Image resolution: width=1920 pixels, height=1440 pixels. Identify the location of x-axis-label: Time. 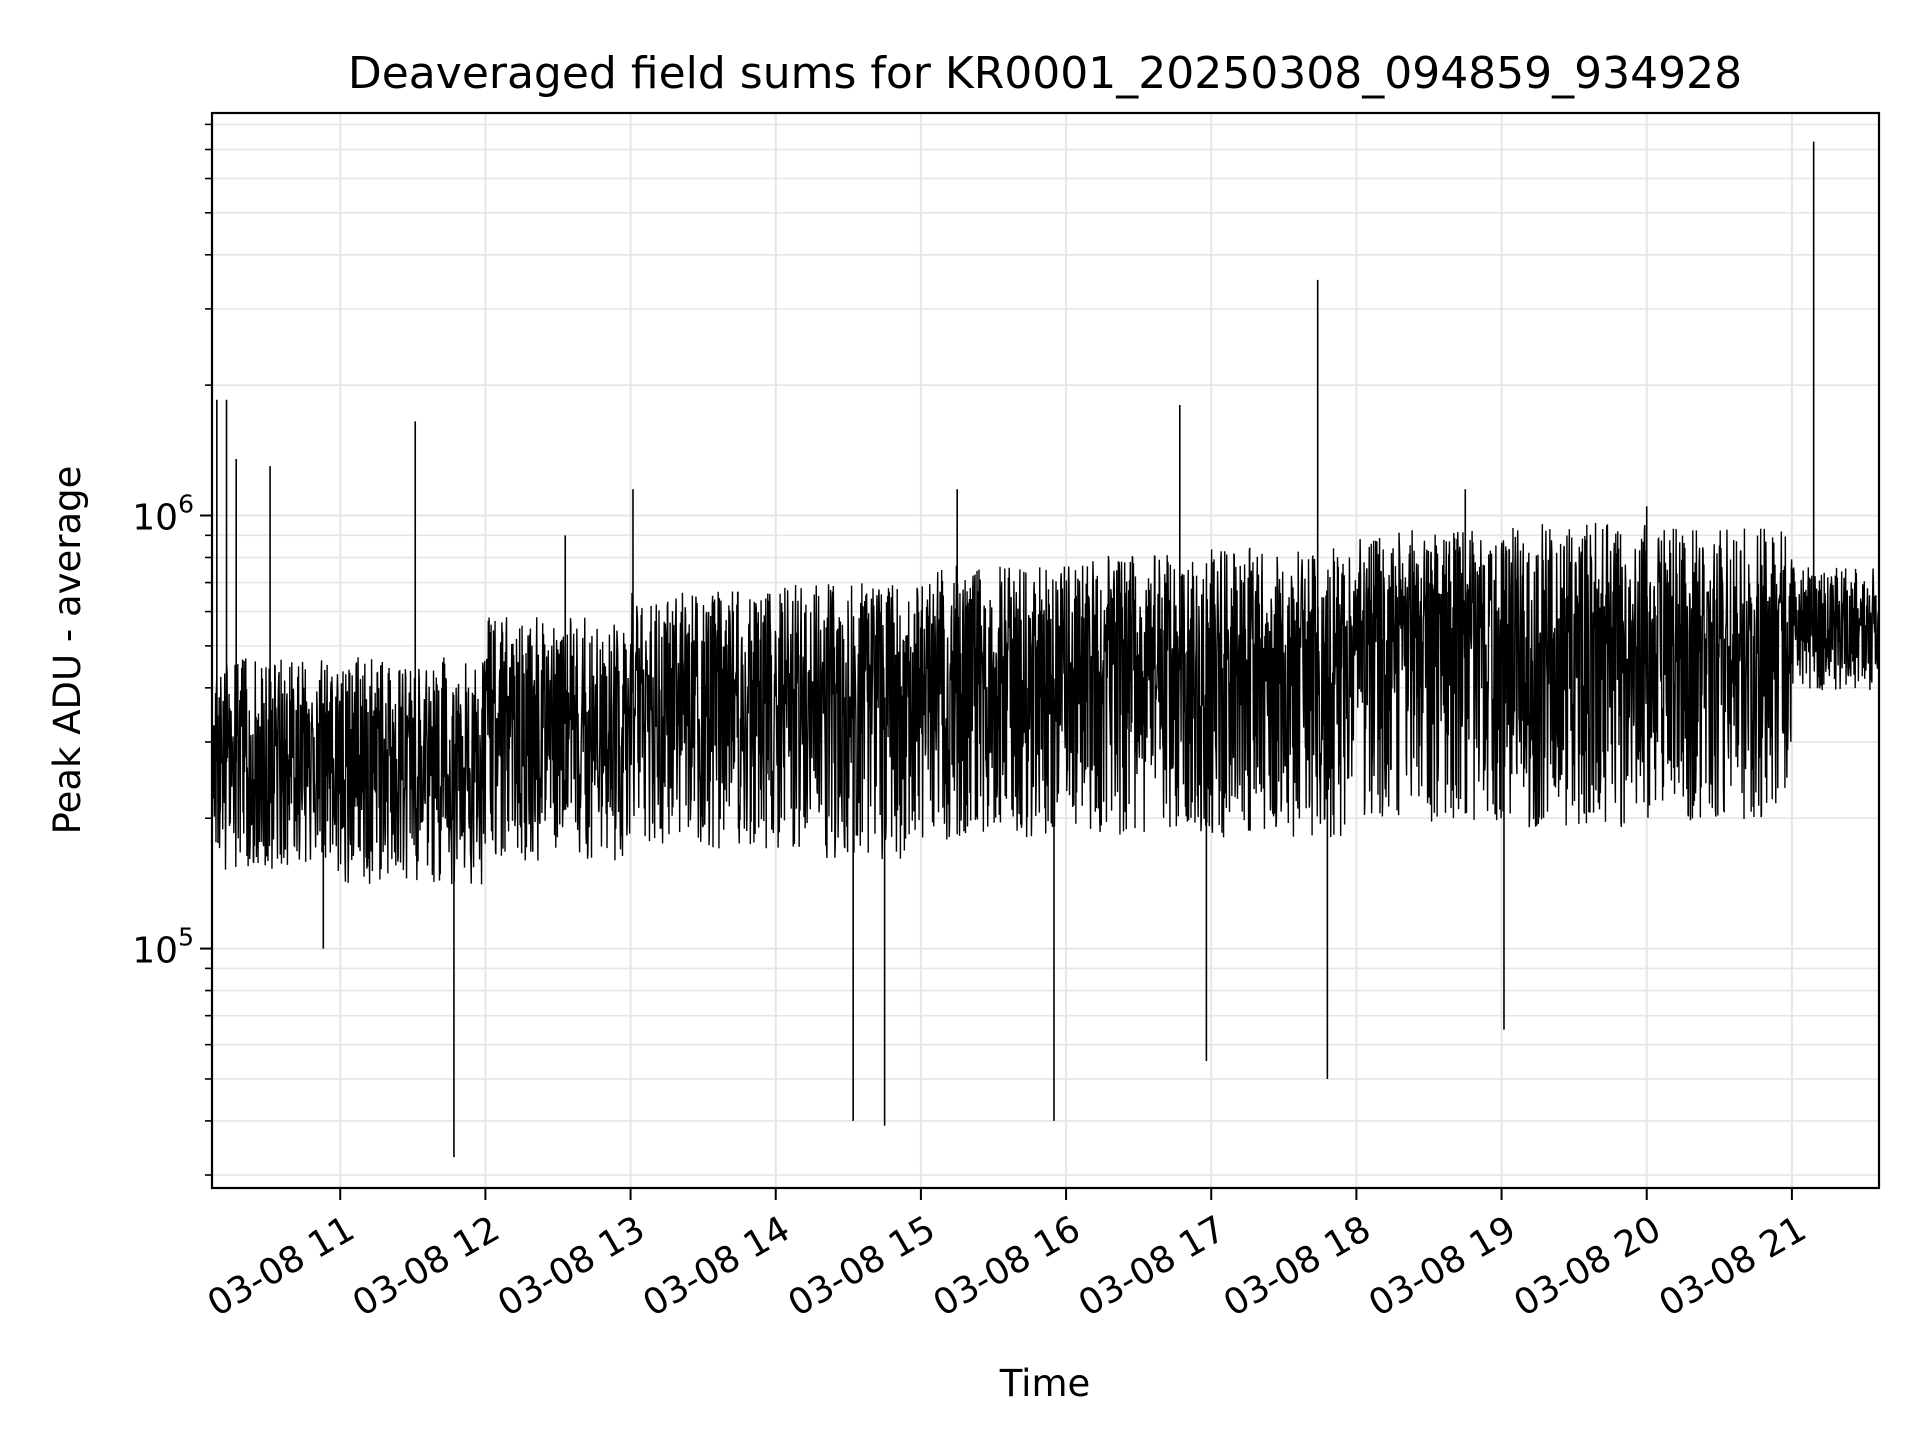
(1045, 1383).